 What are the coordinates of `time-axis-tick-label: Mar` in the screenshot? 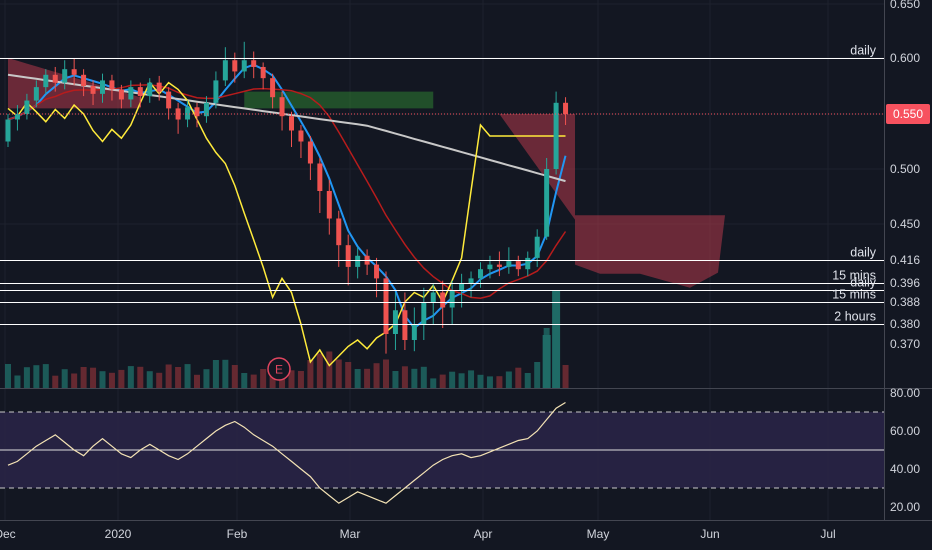 It's located at (350, 534).